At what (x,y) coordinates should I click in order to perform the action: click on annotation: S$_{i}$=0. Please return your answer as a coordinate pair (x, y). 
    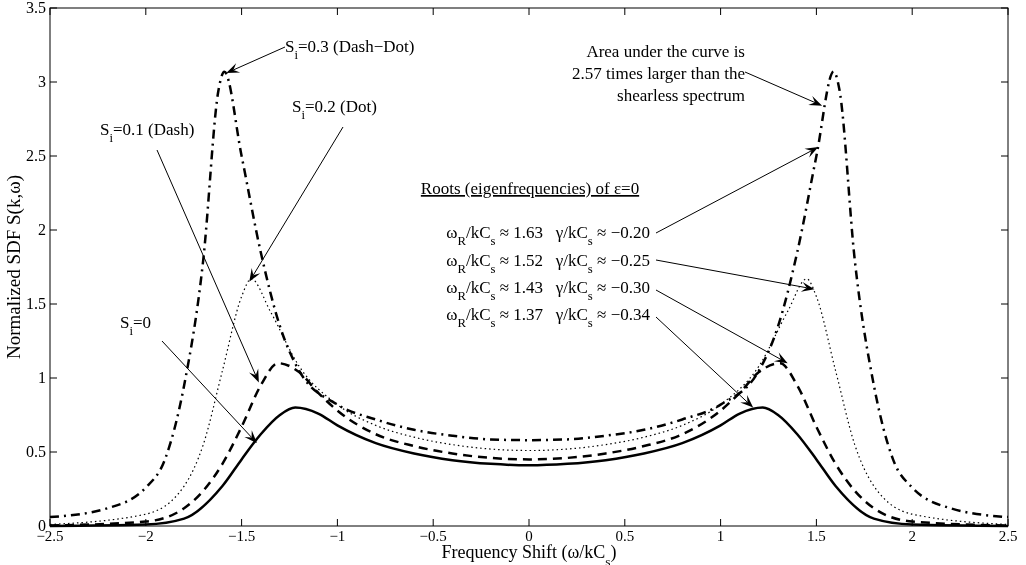
    Looking at the image, I should click on (136, 325).